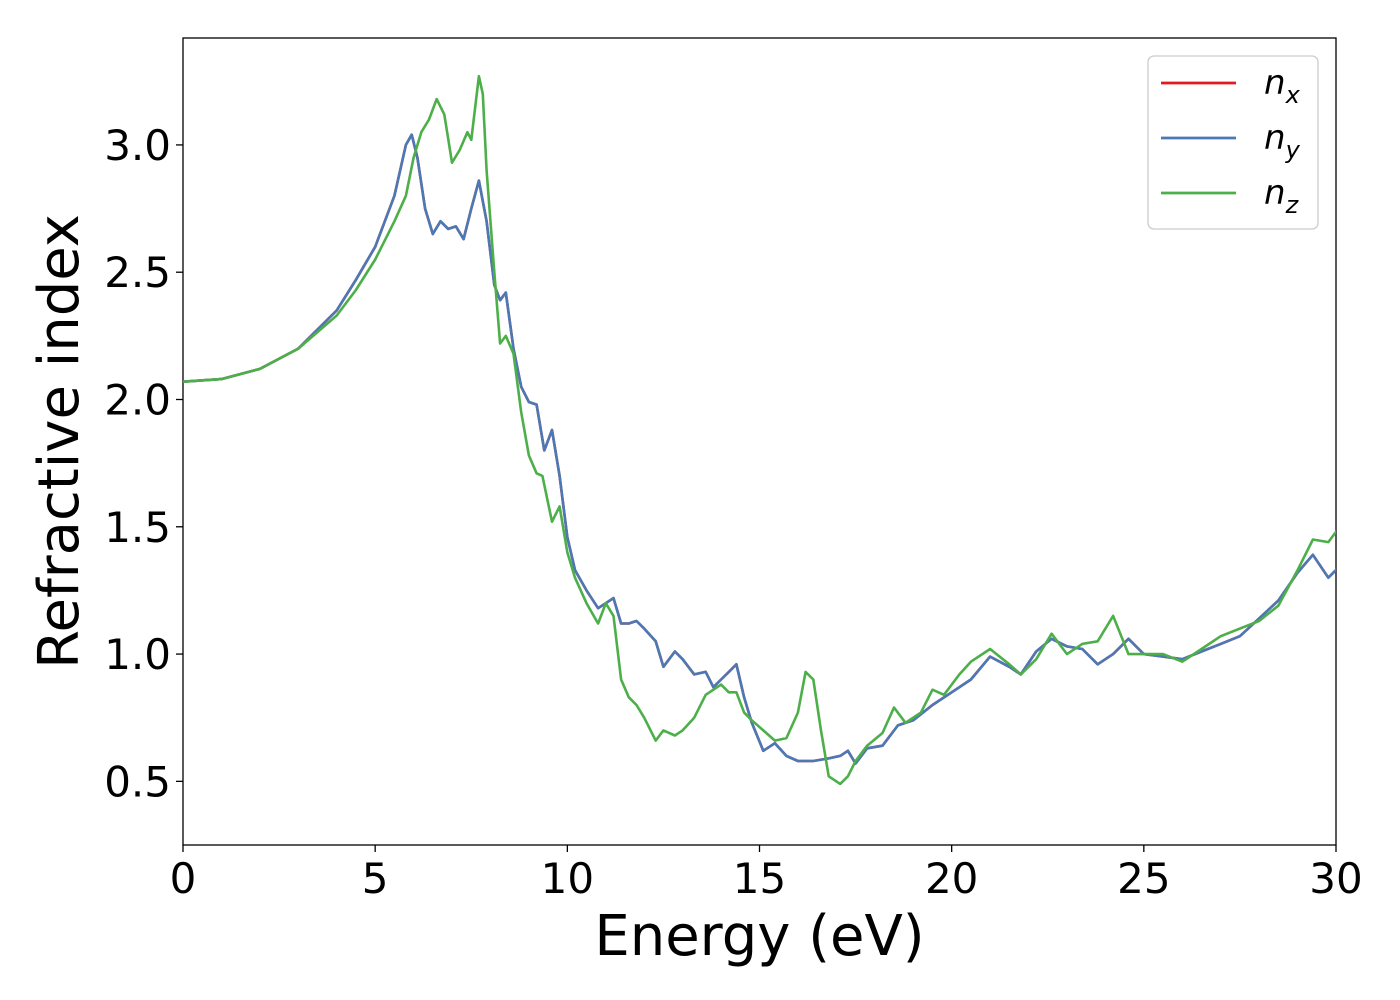  What do you see at coordinates (567, 878) in the screenshot?
I see `x-tick-label: 10` at bounding box center [567, 878].